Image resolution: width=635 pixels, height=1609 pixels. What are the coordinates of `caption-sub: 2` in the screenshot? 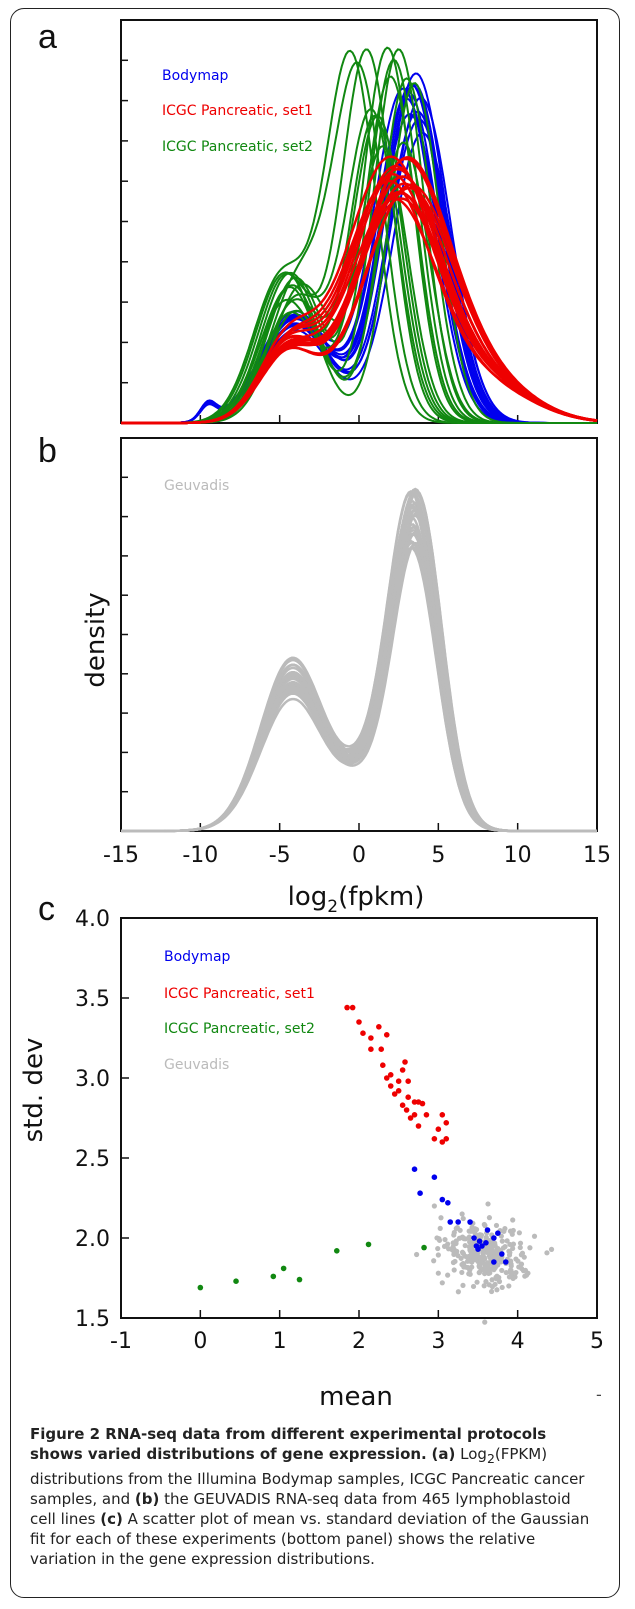 It's located at (490, 1458).